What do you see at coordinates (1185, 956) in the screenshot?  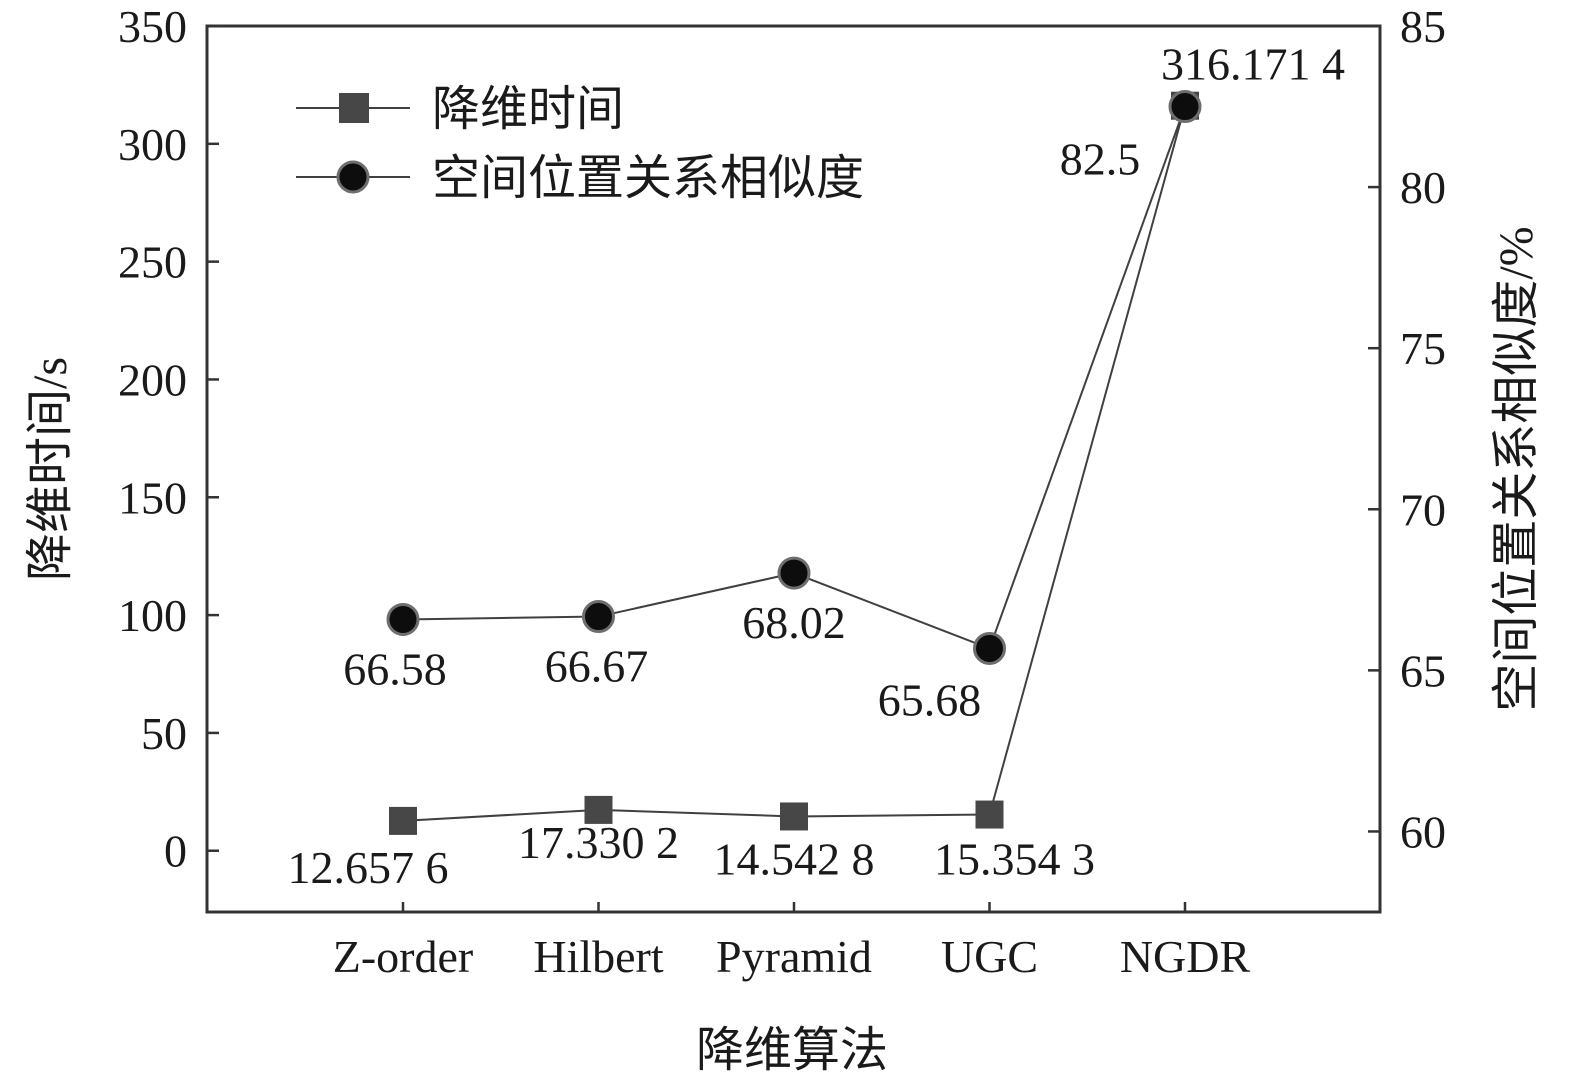 I see `x-axis-tick-label: NGDR` at bounding box center [1185, 956].